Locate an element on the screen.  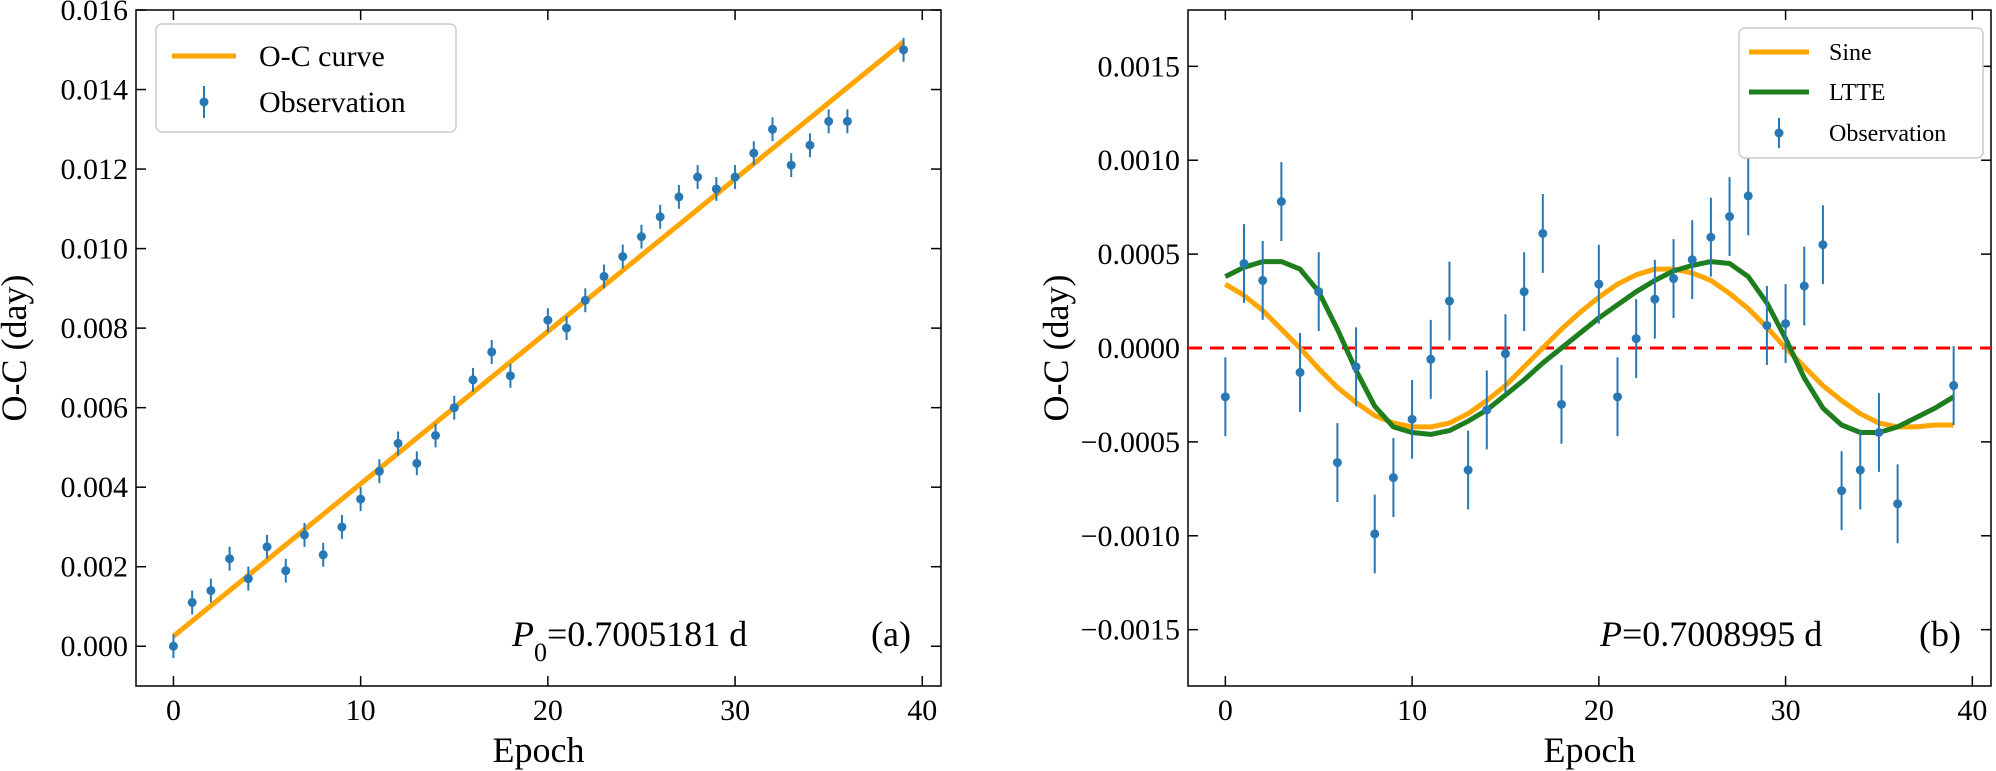
legend-box is located at coordinates (306, 78).